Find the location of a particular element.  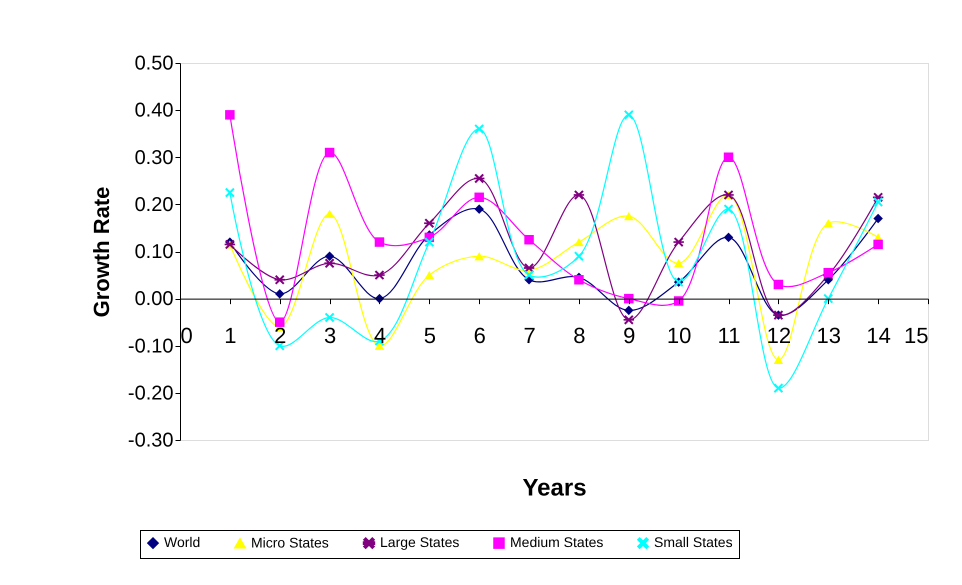

y-axis-title: Growth Rate is located at coordinates (101, 252).